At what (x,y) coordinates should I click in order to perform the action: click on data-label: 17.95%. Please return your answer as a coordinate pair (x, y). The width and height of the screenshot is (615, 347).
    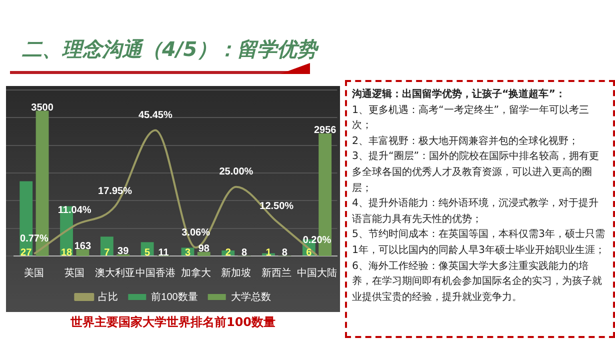
    Looking at the image, I should click on (115, 192).